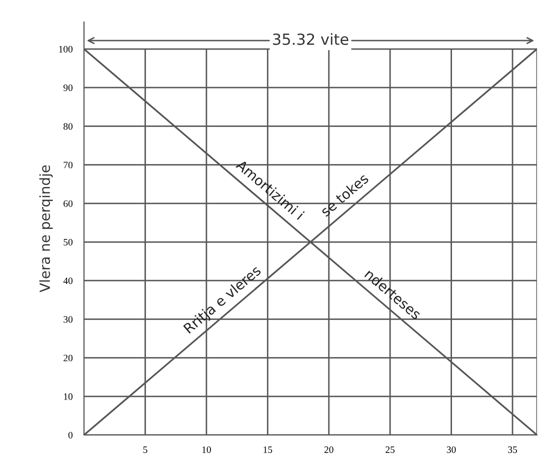 The image size is (538, 457). What do you see at coordinates (512, 449) in the screenshot?
I see `x-tick-label: 35` at bounding box center [512, 449].